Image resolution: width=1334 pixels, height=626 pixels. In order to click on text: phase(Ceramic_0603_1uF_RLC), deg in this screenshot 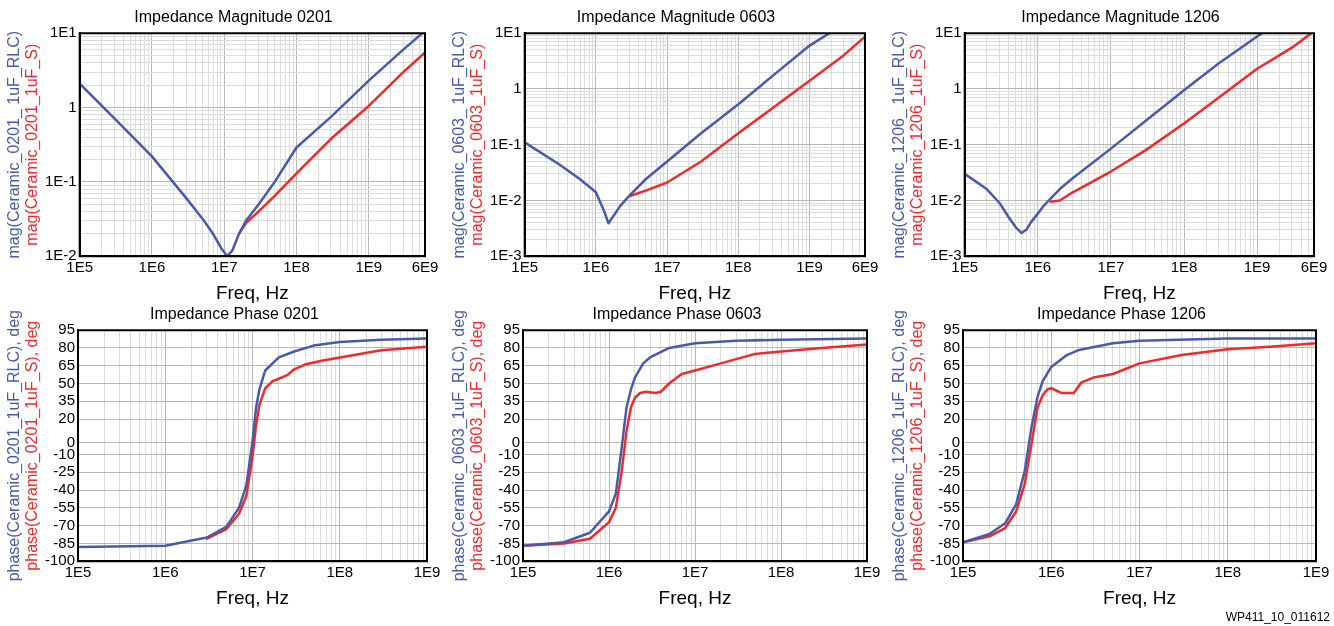, I will do `click(459, 446)`.